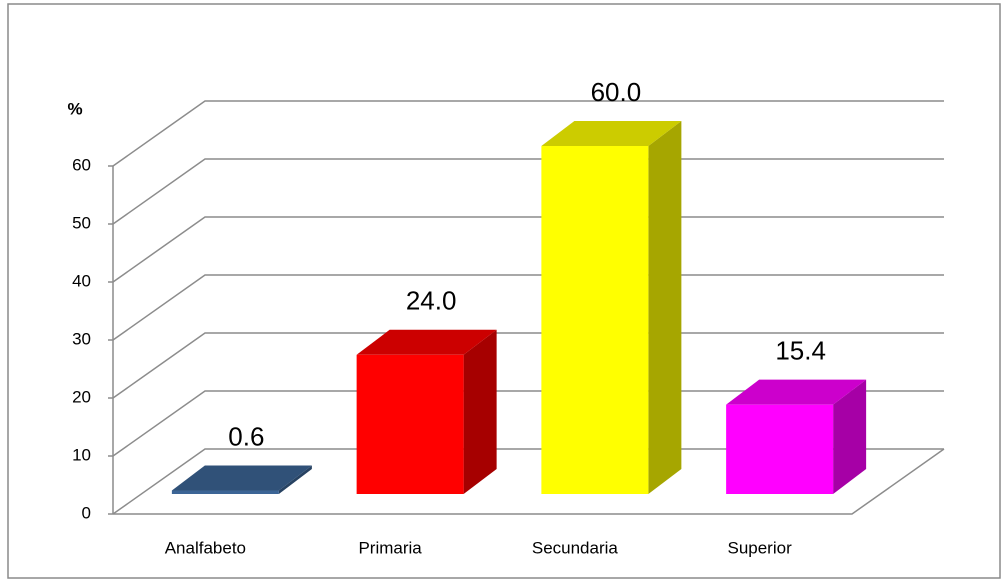 The image size is (1007, 582). Describe the element at coordinates (575, 547) in the screenshot. I see `x-tick-label: Secundaria` at that location.